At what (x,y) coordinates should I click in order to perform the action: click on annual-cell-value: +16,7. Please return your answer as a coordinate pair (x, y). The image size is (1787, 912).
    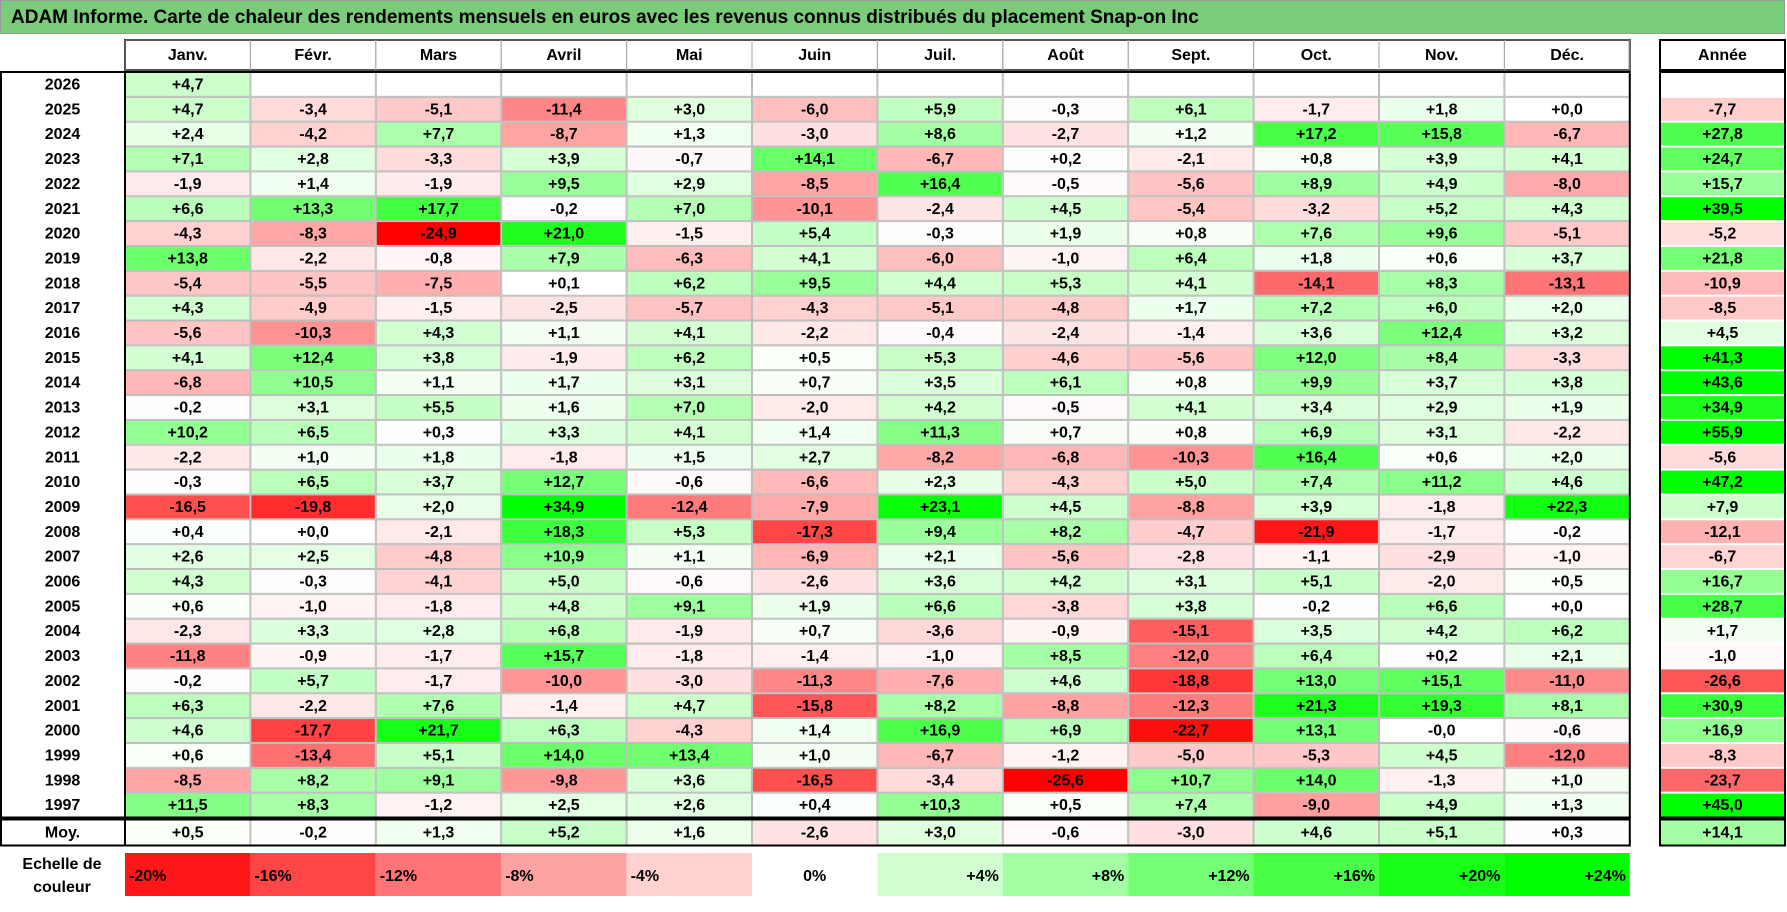
    Looking at the image, I should click on (1722, 582).